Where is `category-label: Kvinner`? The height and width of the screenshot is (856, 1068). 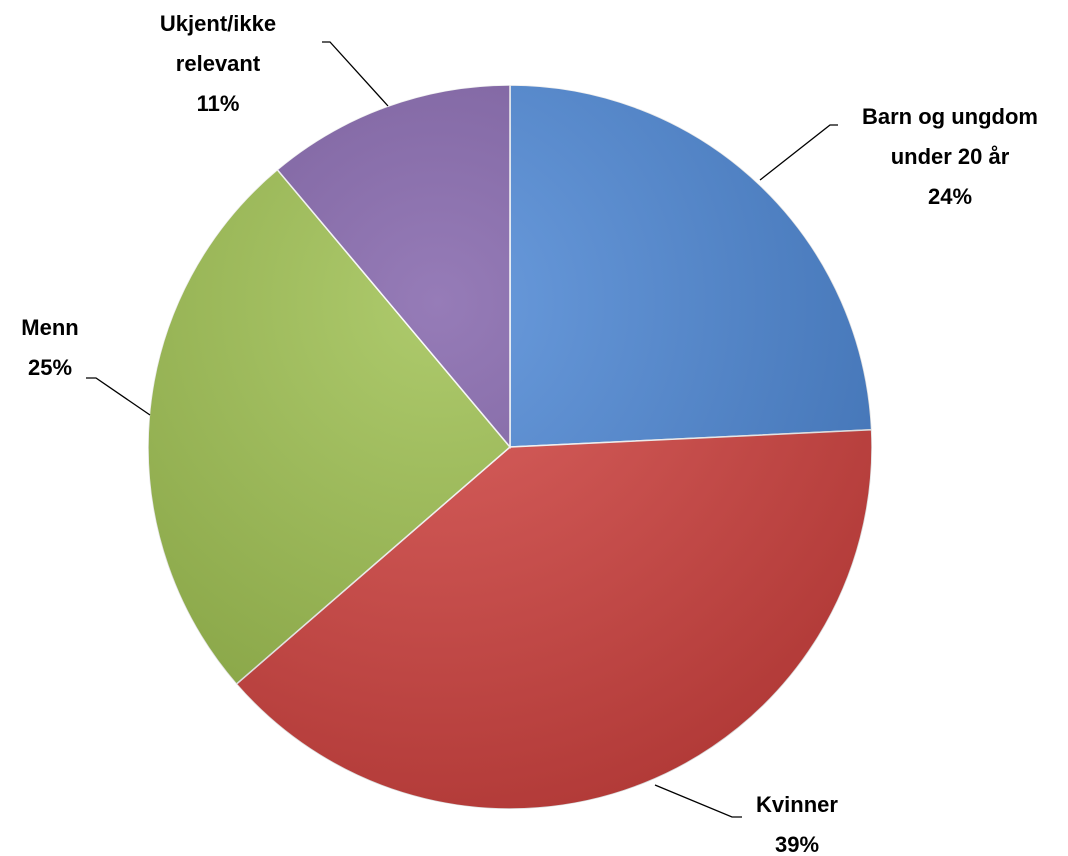
category-label: Kvinner is located at coordinates (797, 804).